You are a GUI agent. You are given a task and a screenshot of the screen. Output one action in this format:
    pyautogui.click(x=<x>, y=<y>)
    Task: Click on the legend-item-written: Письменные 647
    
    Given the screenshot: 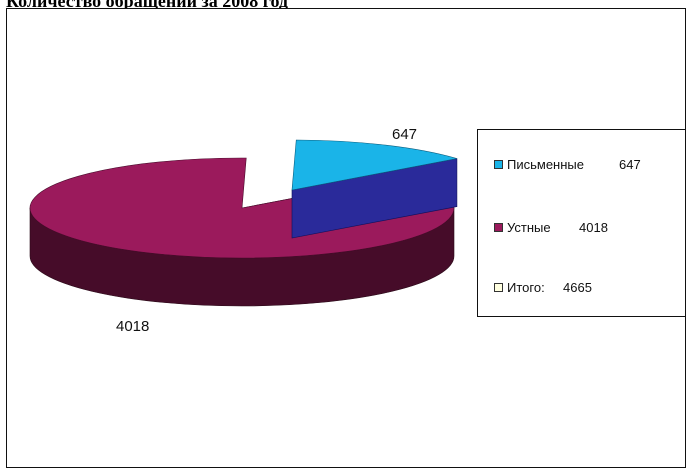 What is the action you would take?
    pyautogui.click(x=567, y=164)
    